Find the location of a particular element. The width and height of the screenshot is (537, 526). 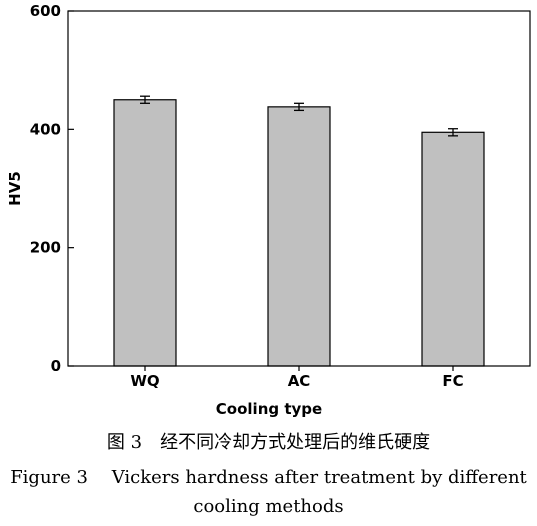

x-tick-label-ac: AC is located at coordinates (299, 381).